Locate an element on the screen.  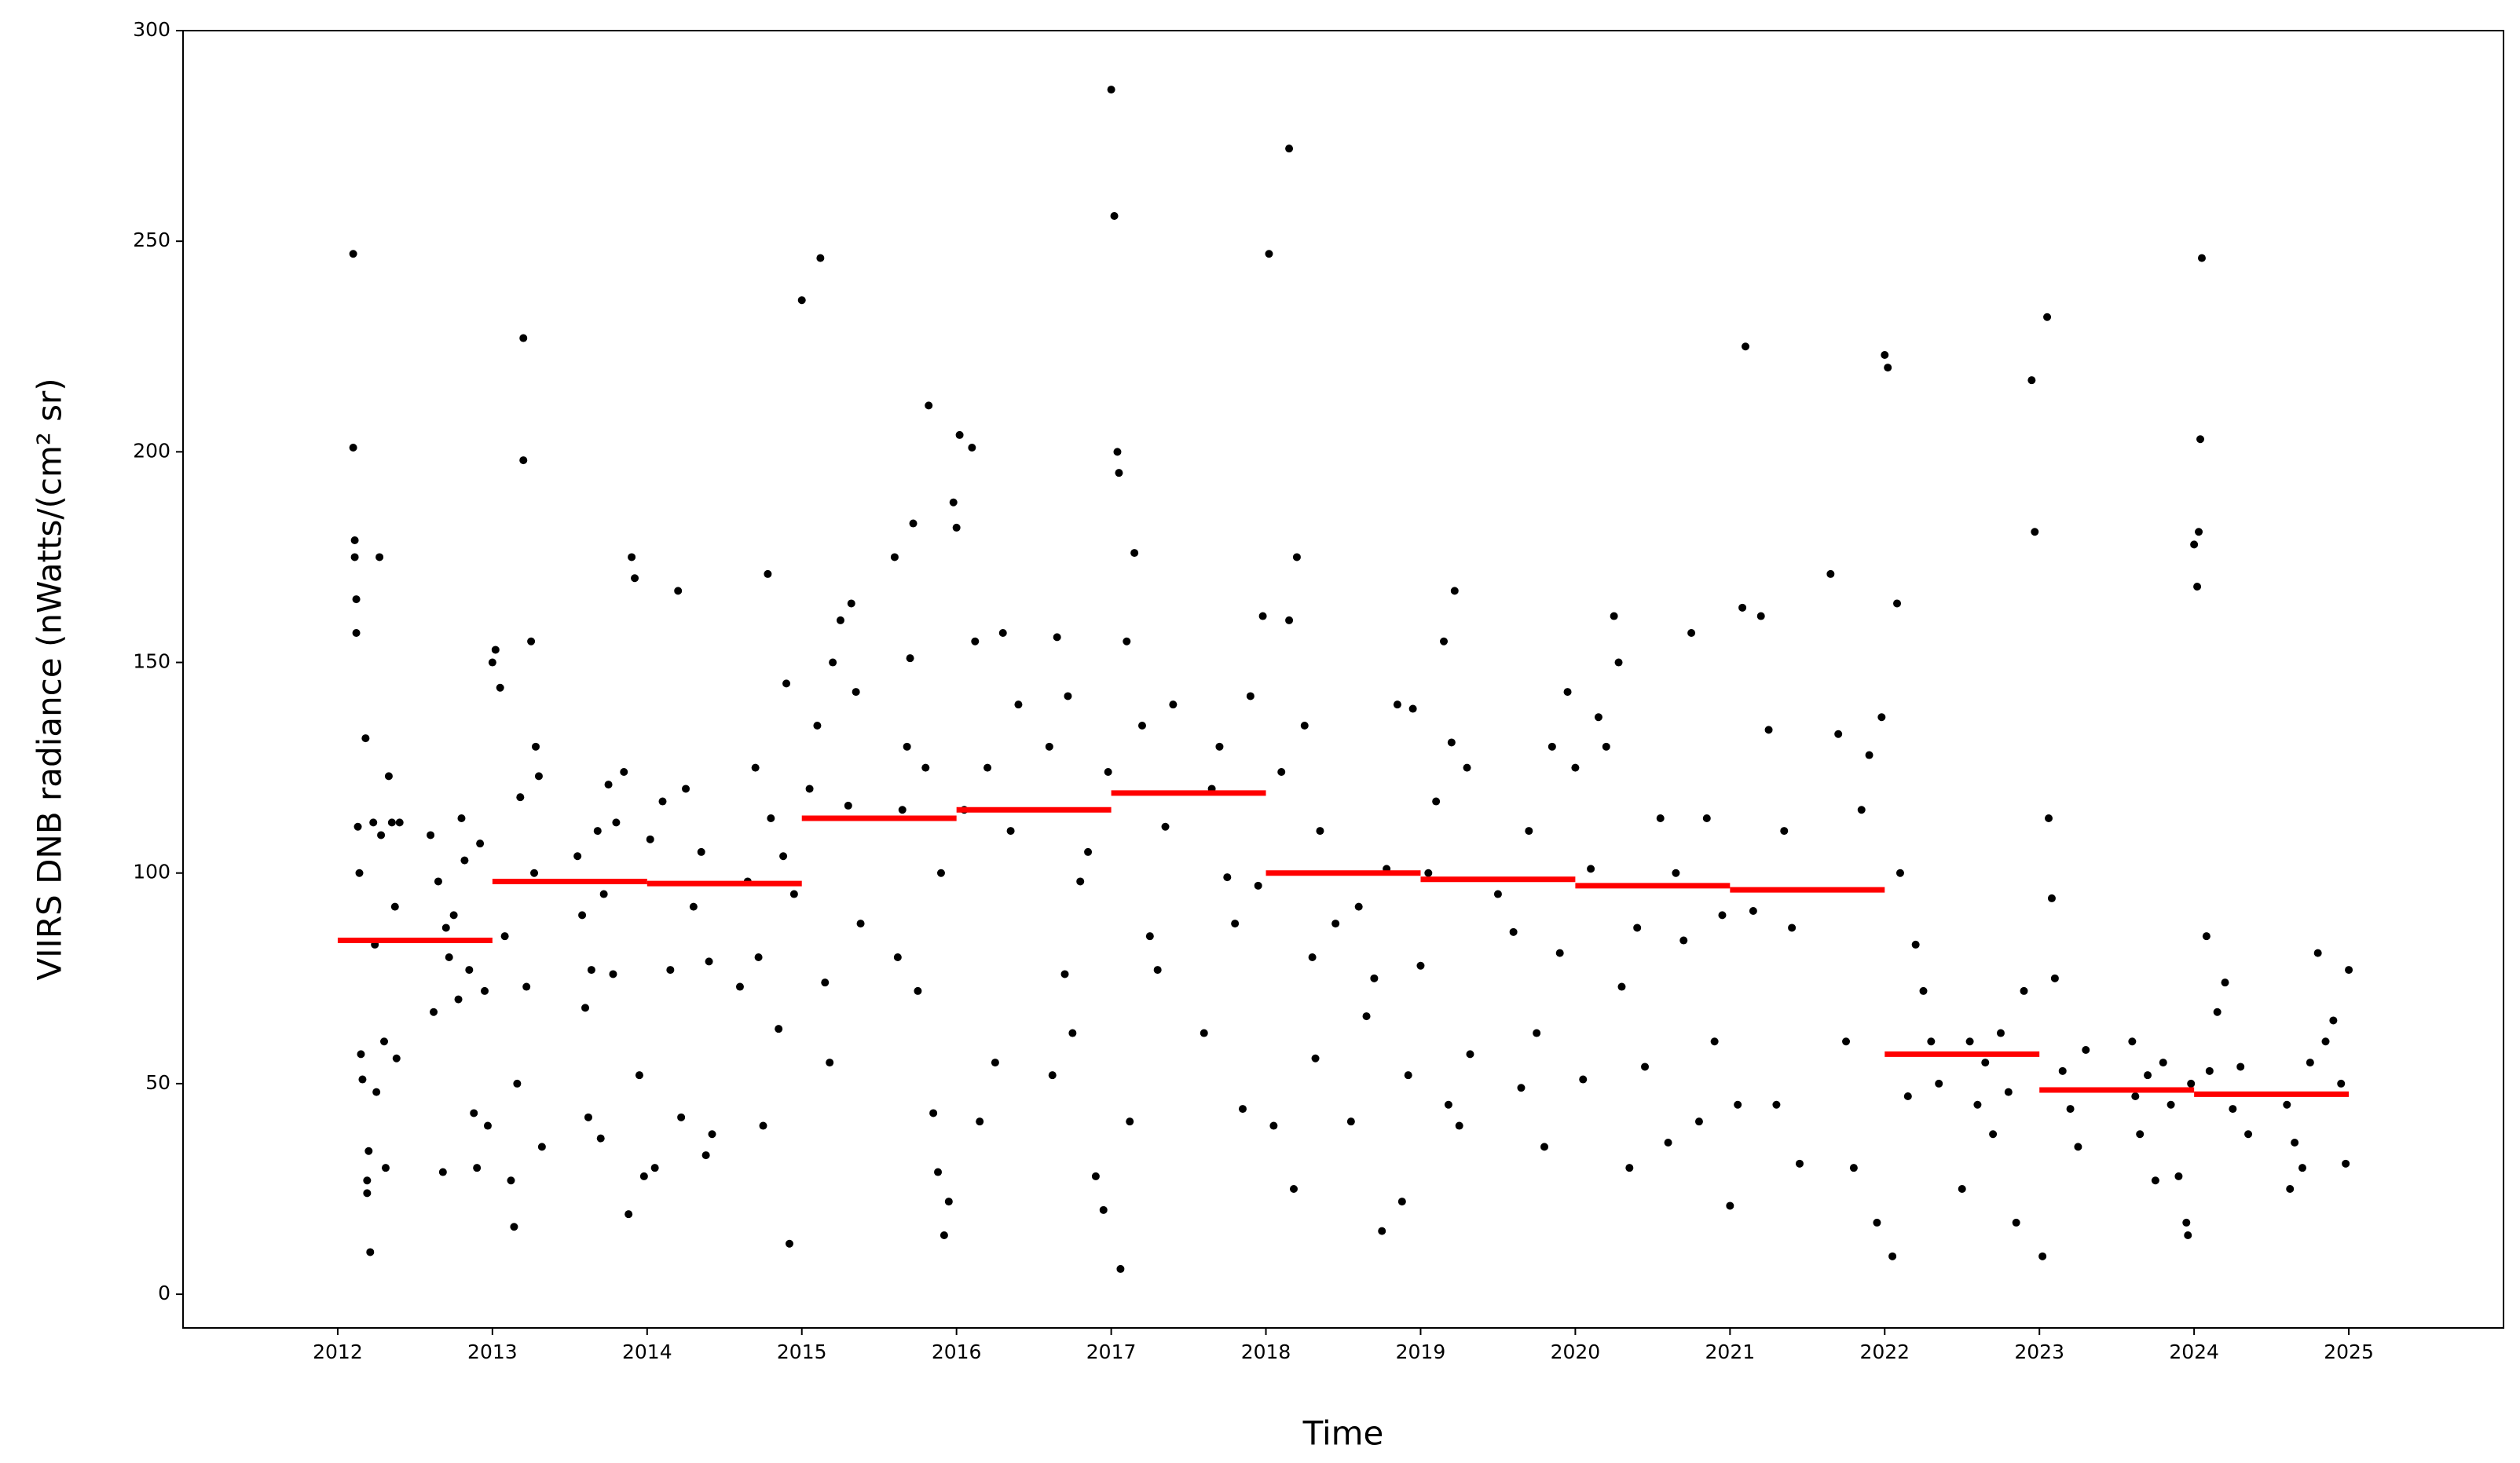
y-tick-label: 50 is located at coordinates (157, 1082).